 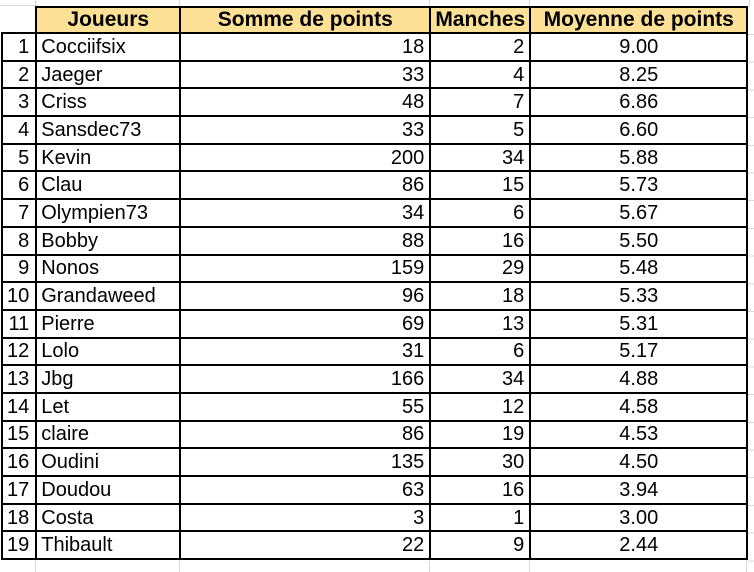 What do you see at coordinates (108, 323) in the screenshot?
I see `joueur-cell: Pierre` at bounding box center [108, 323].